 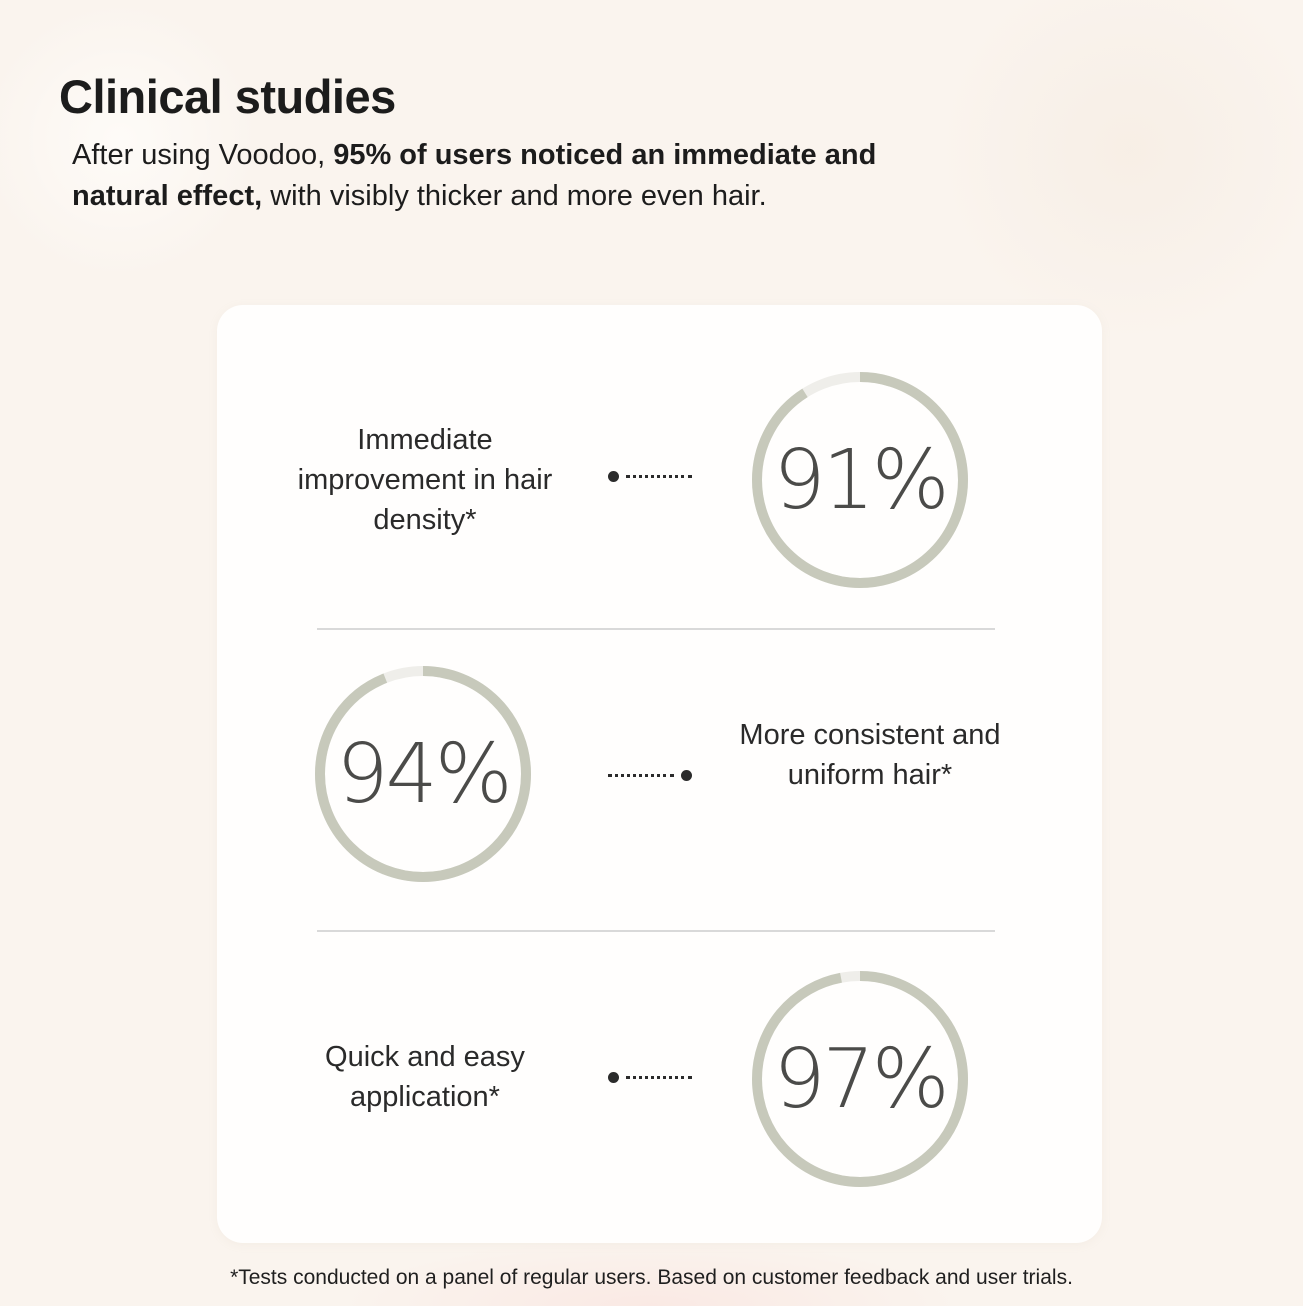 What do you see at coordinates (227, 97) in the screenshot?
I see `page-title: Clinical studies` at bounding box center [227, 97].